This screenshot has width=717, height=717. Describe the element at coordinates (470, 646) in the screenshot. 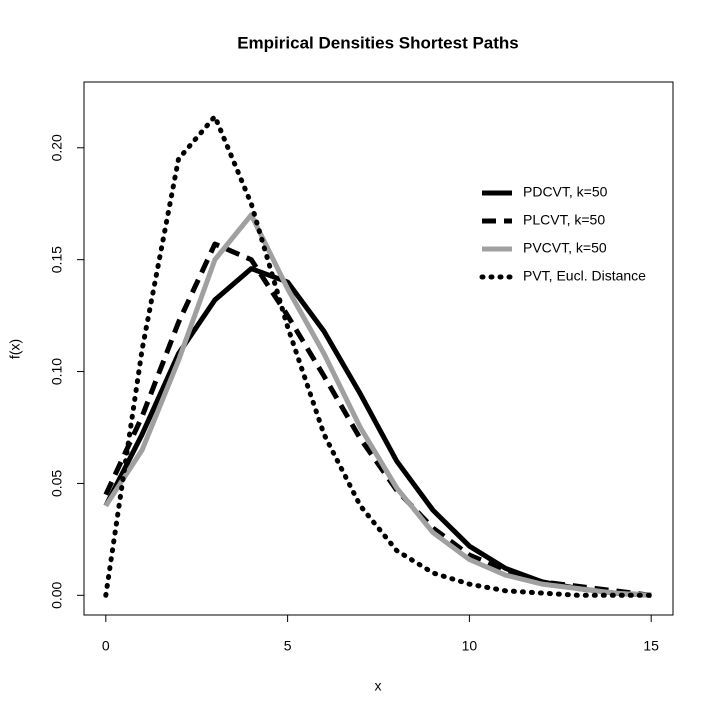

I see `x-tick-label: 10` at that location.